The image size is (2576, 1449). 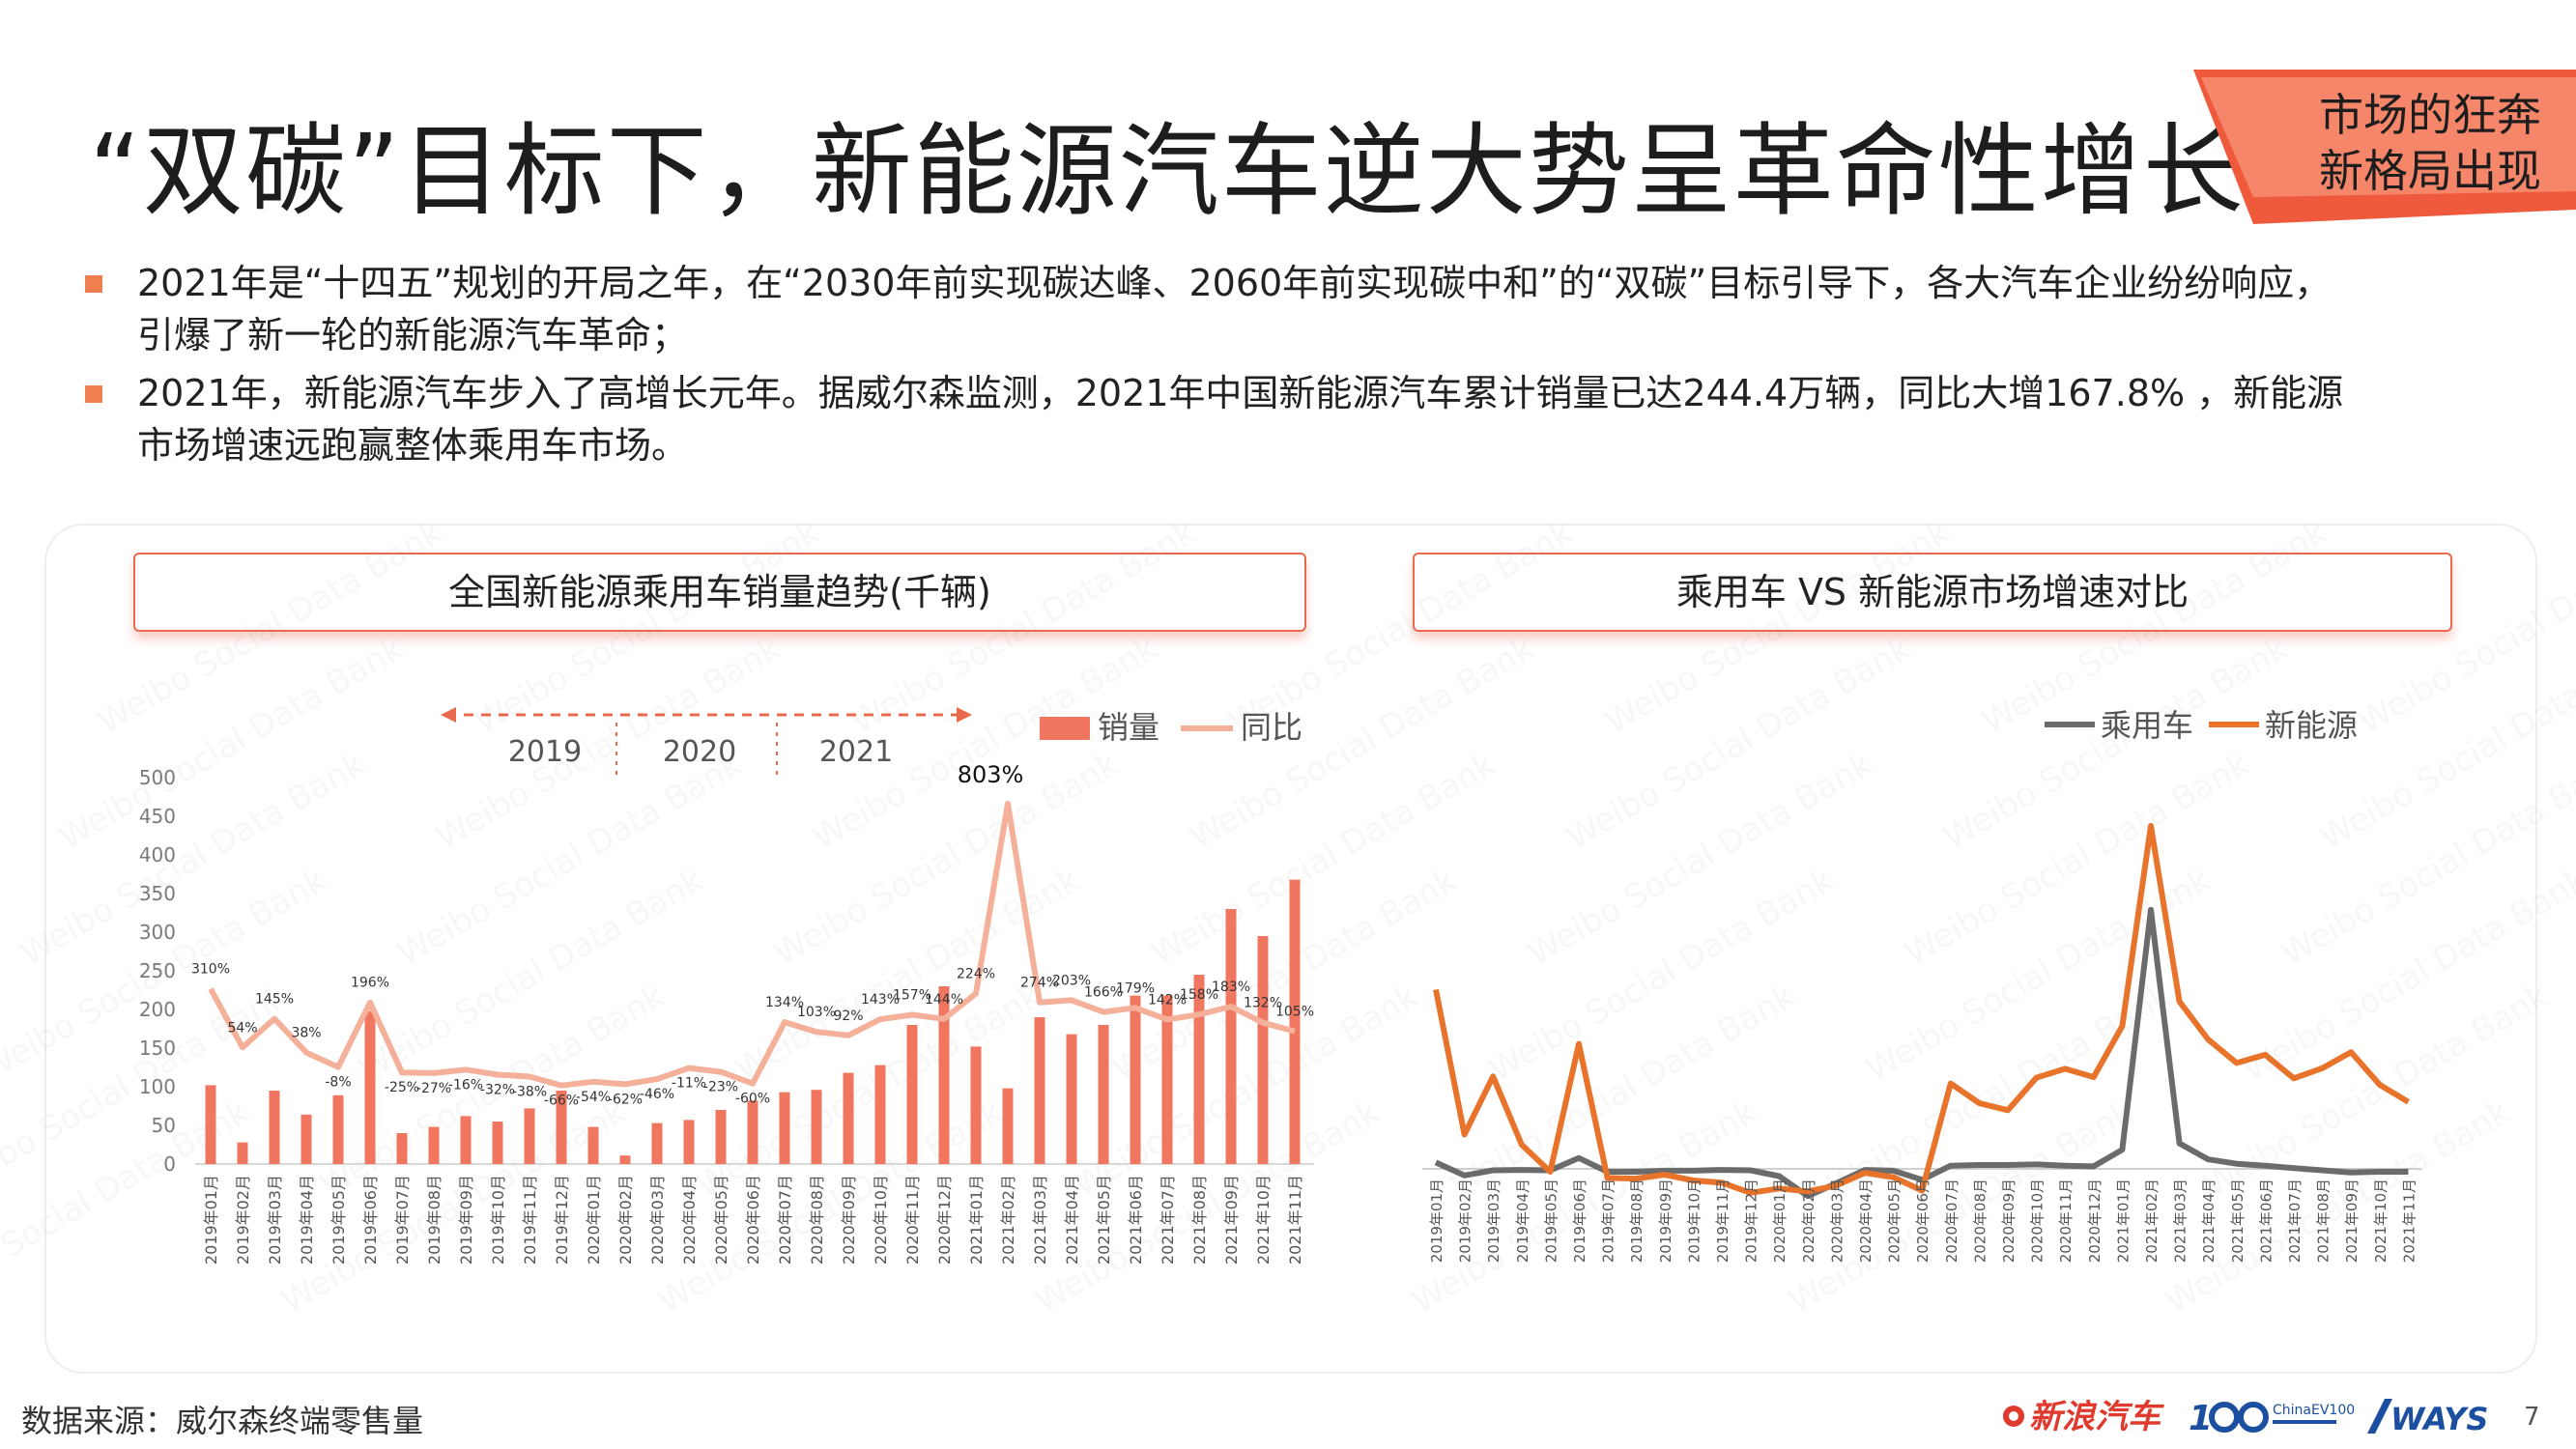 I want to click on section-tag: 市场的狂奔 新格局出现, so click(x=2396, y=143).